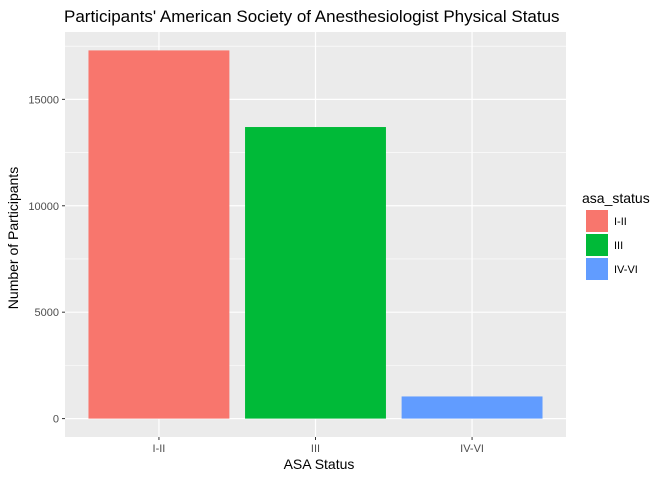 The height and width of the screenshot is (480, 672). Describe the element at coordinates (626, 270) in the screenshot. I see `legend-label-iv-vi: IV-VI` at that location.